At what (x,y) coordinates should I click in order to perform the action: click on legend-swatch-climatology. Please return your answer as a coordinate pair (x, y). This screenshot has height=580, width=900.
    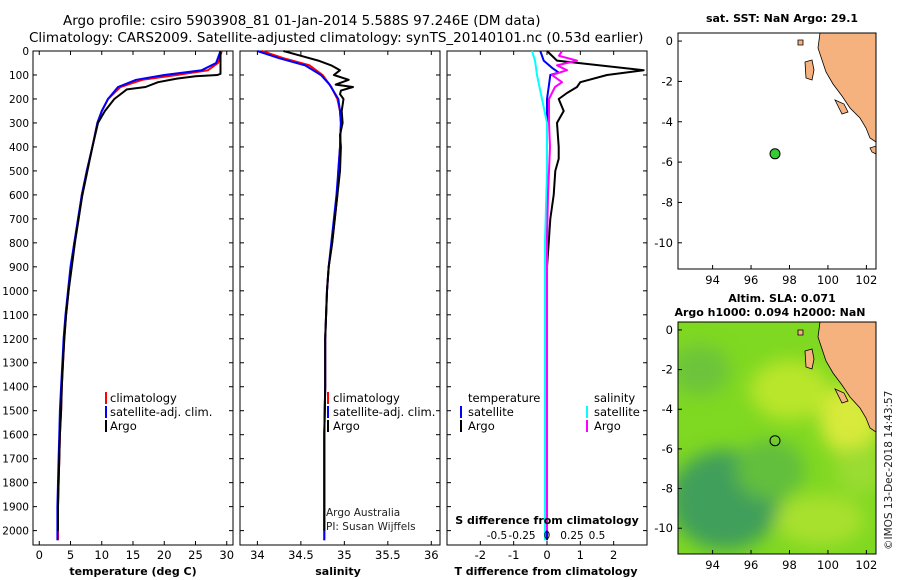
    Looking at the image, I should click on (328, 398).